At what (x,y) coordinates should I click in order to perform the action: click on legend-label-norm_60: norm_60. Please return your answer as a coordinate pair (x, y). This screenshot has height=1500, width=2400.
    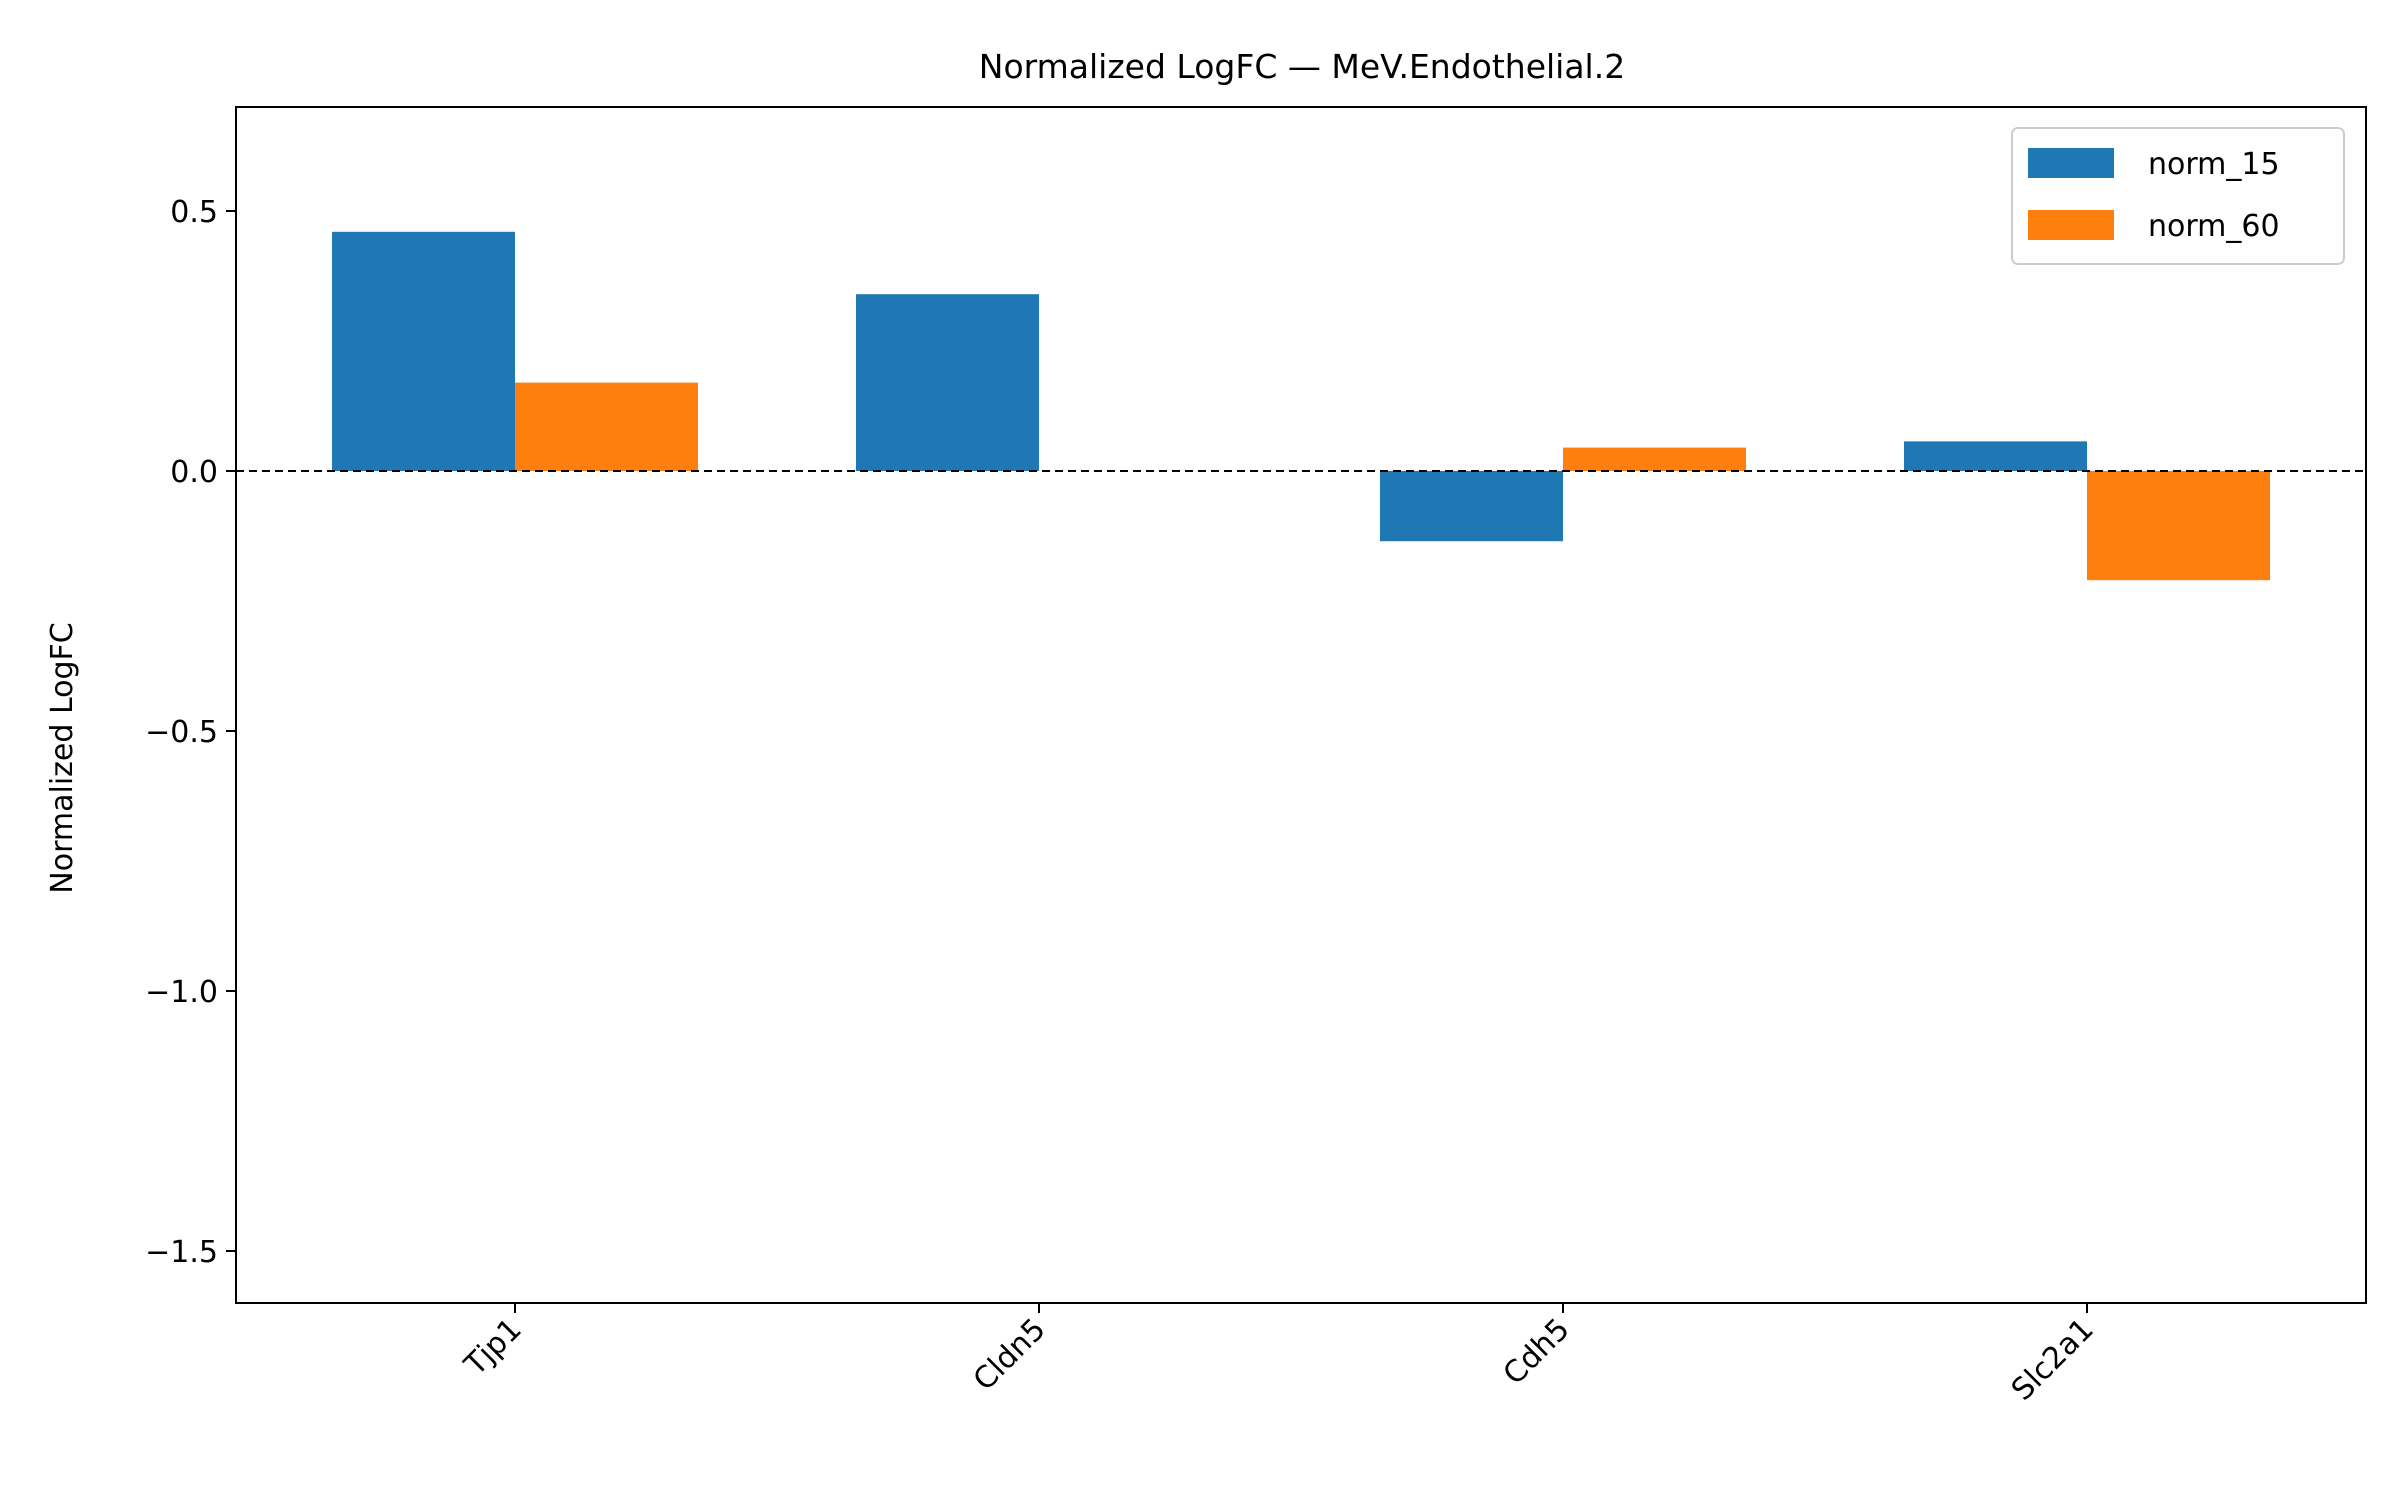
    Looking at the image, I should click on (2214, 226).